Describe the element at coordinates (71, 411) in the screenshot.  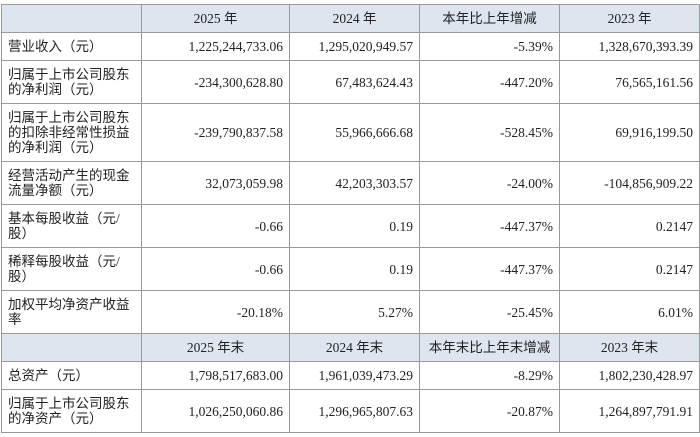
I see `row-label: 归属于上市公司股东的净资产（元）` at that location.